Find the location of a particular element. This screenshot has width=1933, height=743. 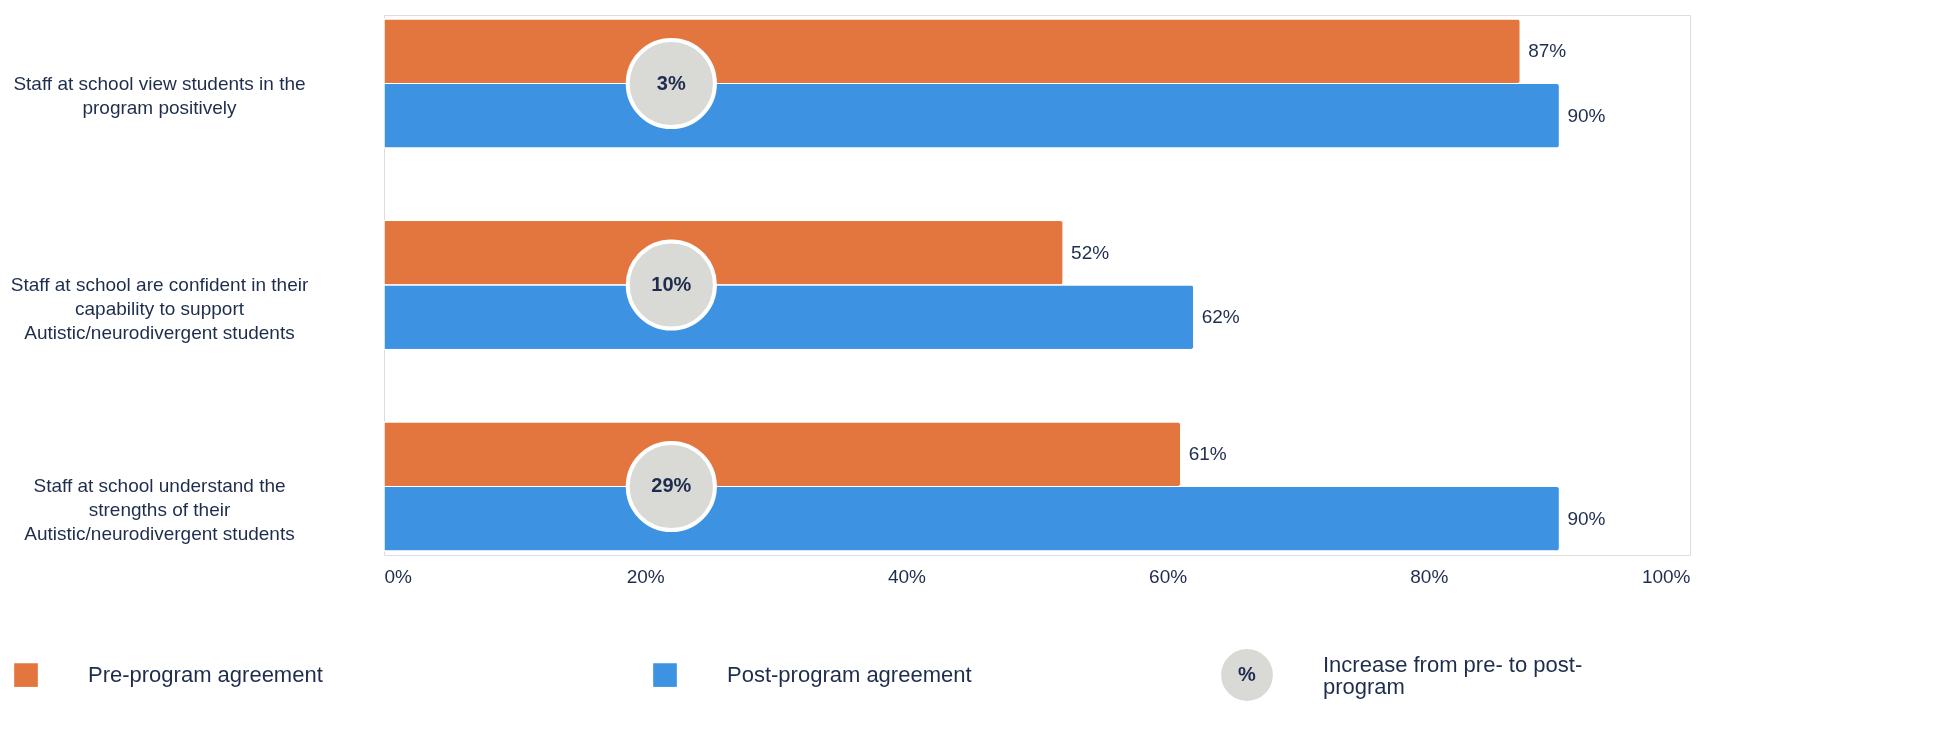

y-tick-label: Staff at school view students in the program positively is located at coordinates (159, 95).